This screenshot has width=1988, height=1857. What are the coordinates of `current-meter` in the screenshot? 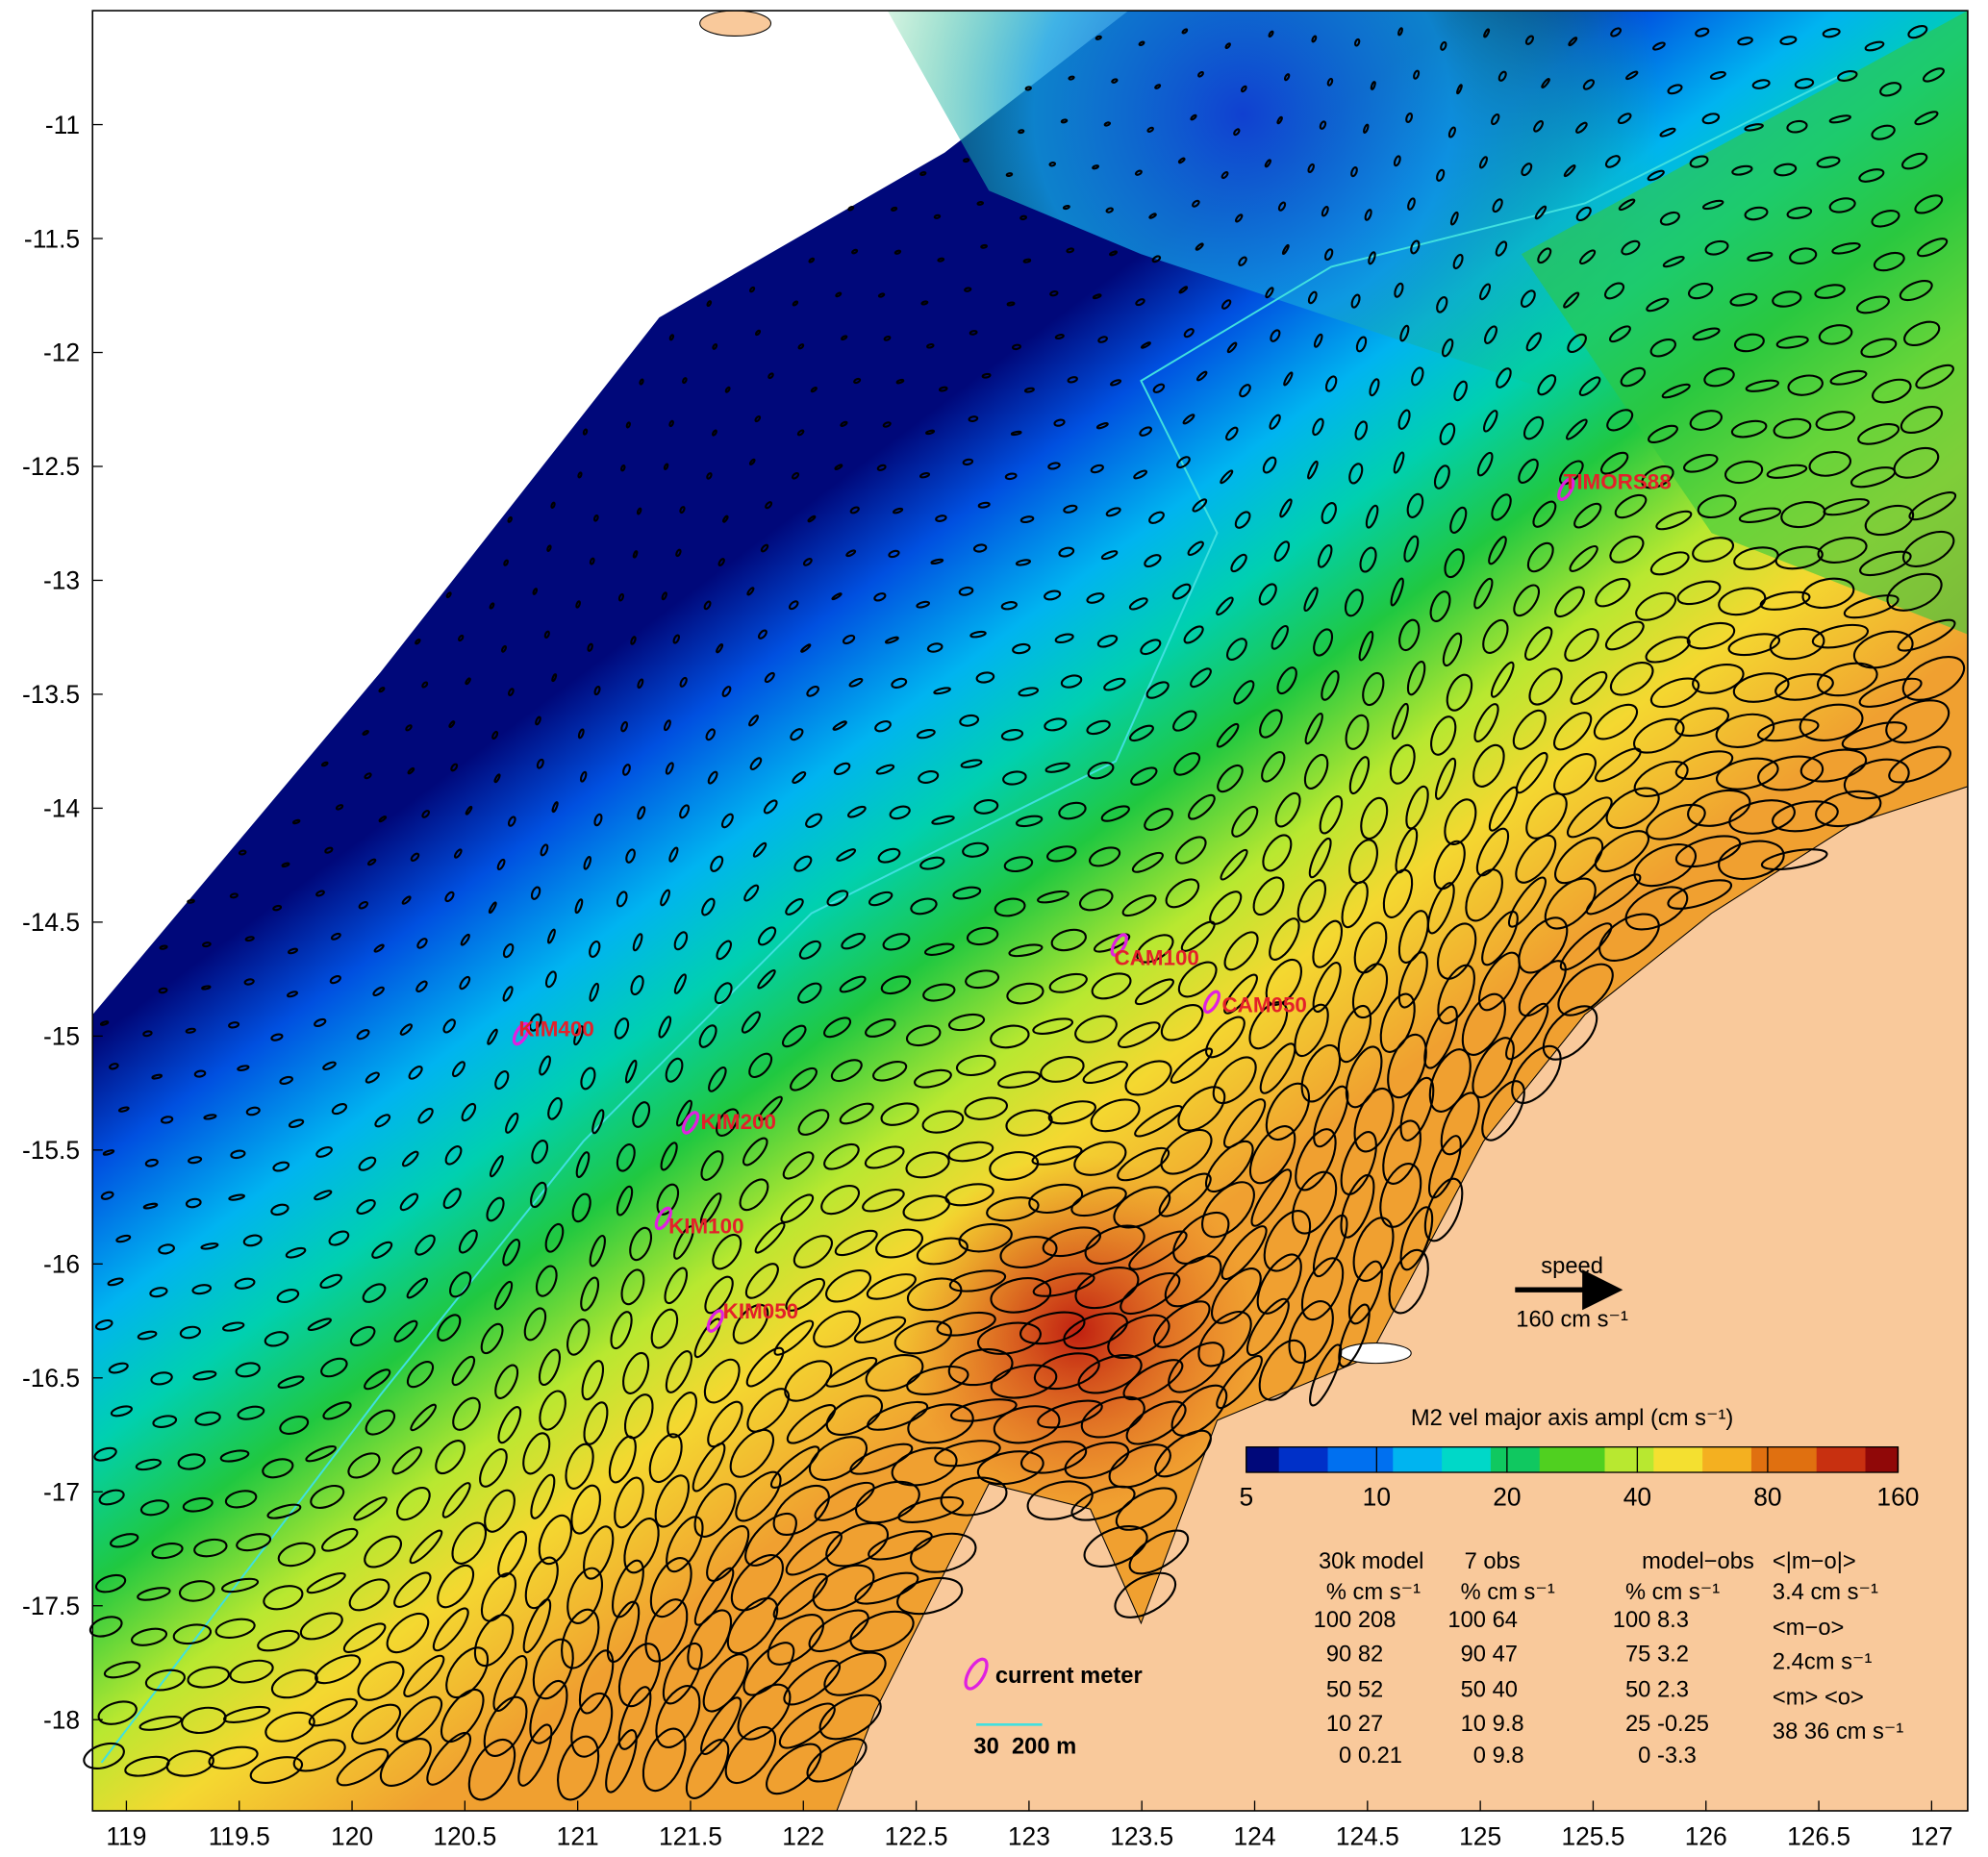 It's located at (663, 1218).